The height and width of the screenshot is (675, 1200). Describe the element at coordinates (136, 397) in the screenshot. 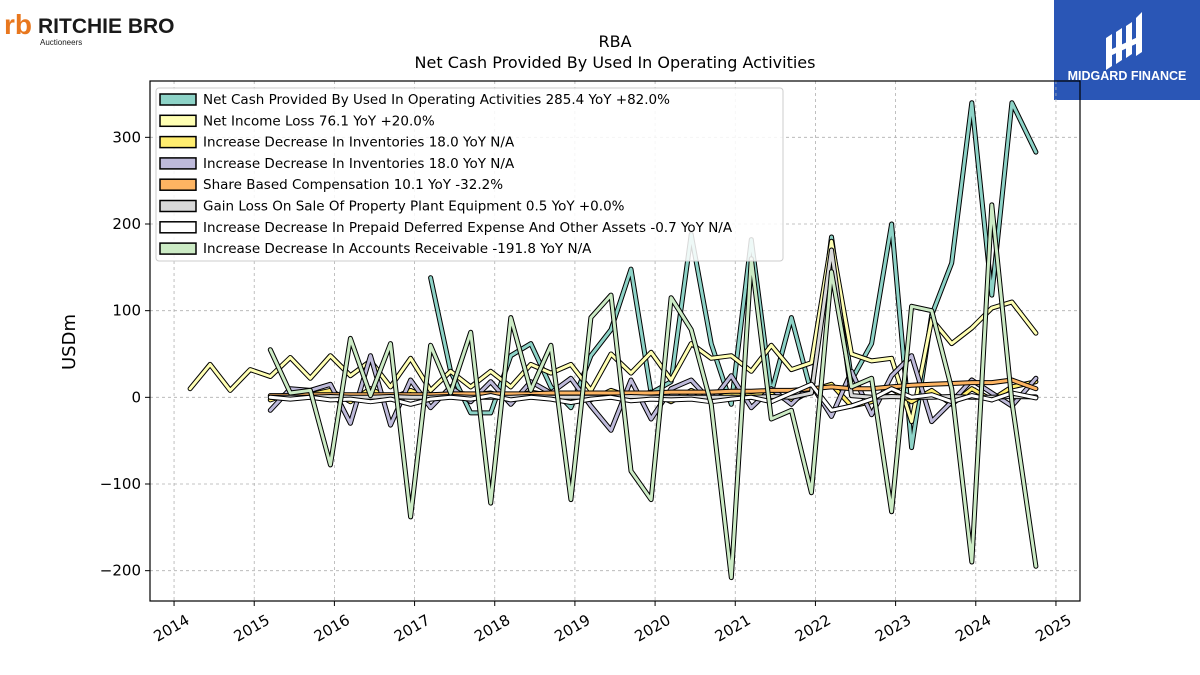

I see `y-tick-label: 0` at that location.